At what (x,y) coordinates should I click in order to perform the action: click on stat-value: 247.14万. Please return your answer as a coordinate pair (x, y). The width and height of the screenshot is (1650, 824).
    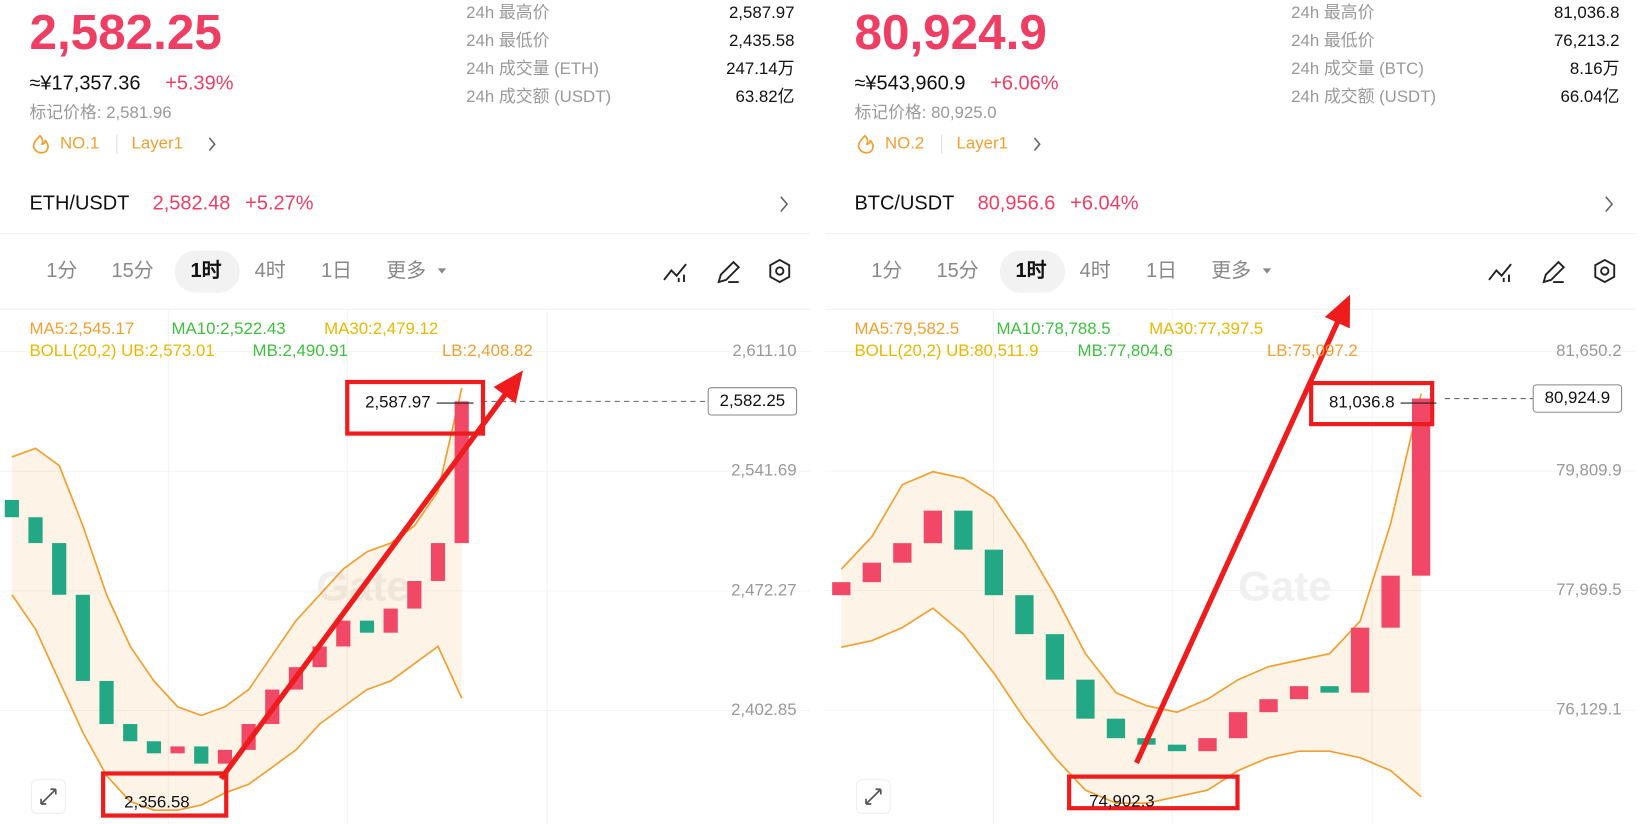
    Looking at the image, I should click on (760, 68).